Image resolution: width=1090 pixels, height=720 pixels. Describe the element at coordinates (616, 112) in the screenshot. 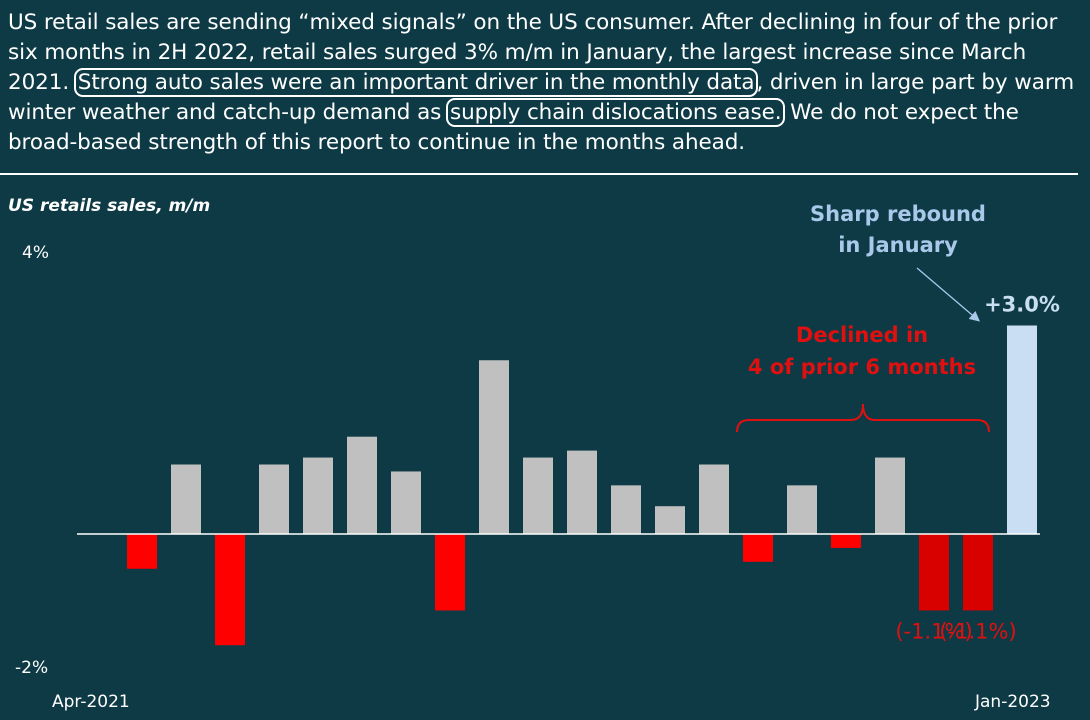

I see `highlight-supply-chain: supply chain dislocations ease.` at that location.